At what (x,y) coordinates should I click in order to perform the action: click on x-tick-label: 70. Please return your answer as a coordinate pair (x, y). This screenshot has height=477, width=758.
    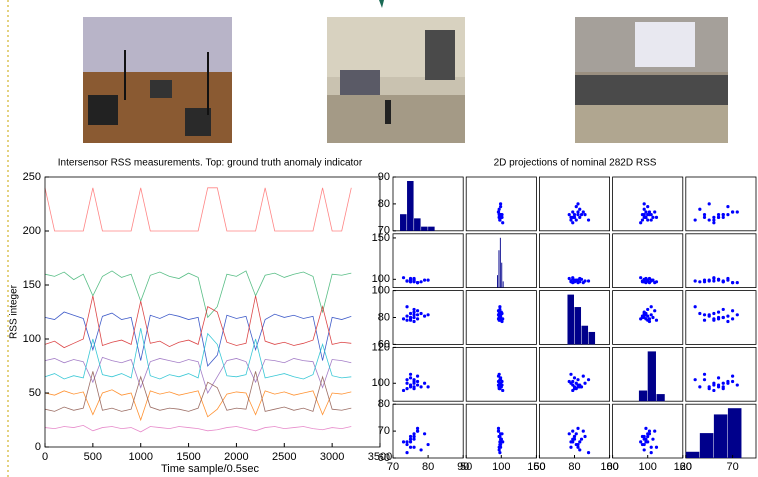
    Looking at the image, I should click on (732, 467).